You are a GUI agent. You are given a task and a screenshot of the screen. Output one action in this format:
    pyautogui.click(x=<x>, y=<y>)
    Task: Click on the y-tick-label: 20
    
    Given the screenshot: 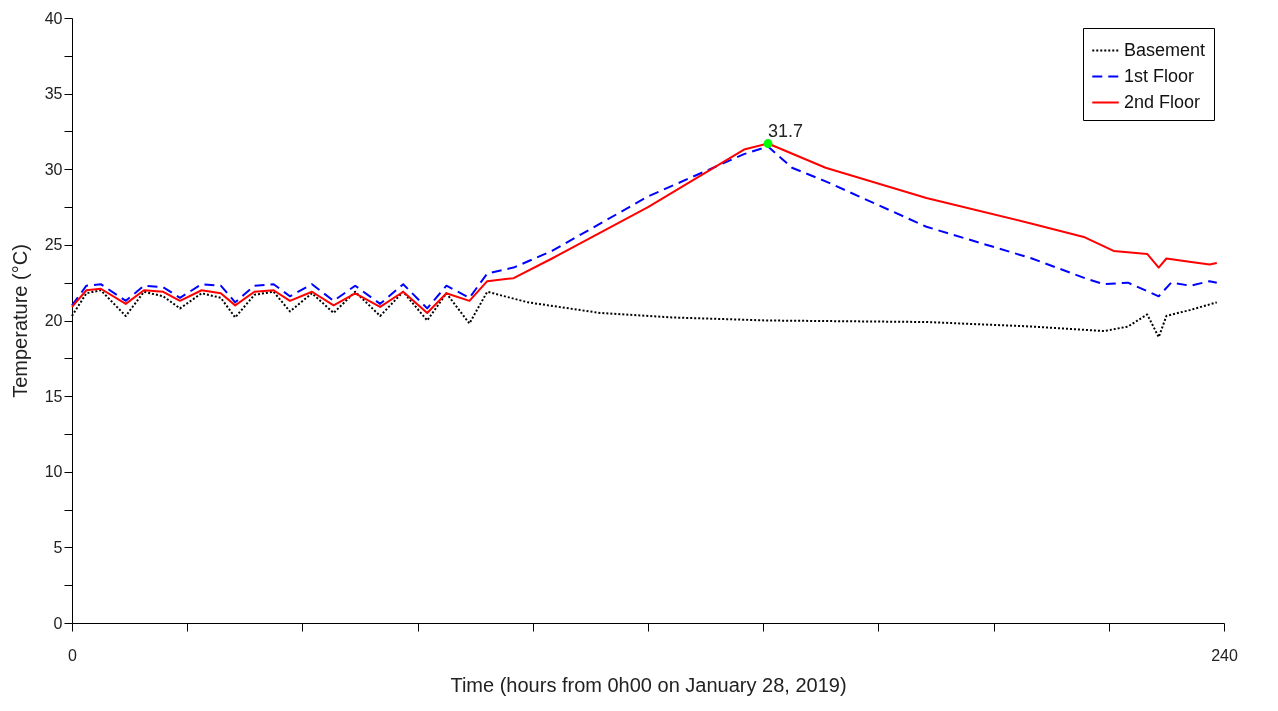 What is the action you would take?
    pyautogui.click(x=53, y=320)
    